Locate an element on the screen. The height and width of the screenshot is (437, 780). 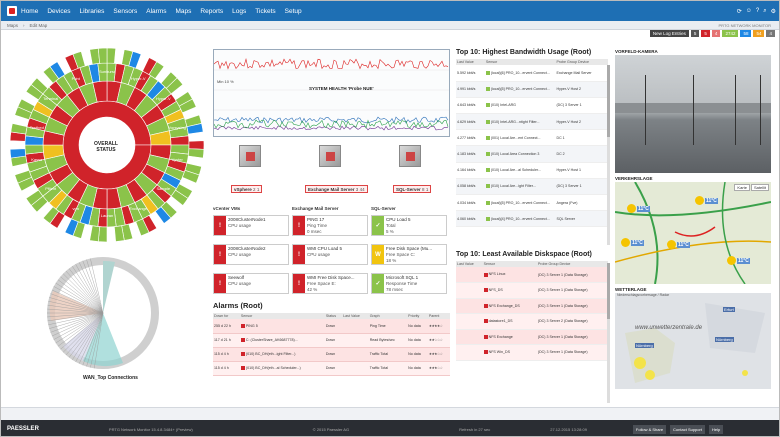
col-priority: Priority is located at coordinates (417, 316).